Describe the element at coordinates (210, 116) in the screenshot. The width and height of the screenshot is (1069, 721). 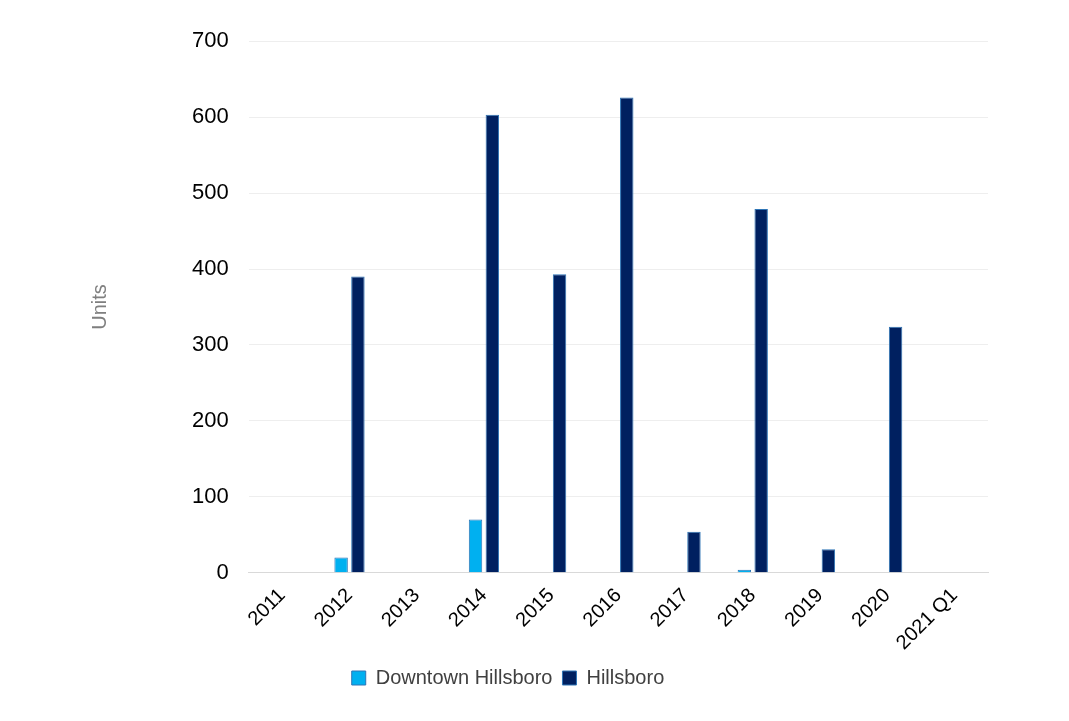
I see `y-tick-label: 600` at that location.